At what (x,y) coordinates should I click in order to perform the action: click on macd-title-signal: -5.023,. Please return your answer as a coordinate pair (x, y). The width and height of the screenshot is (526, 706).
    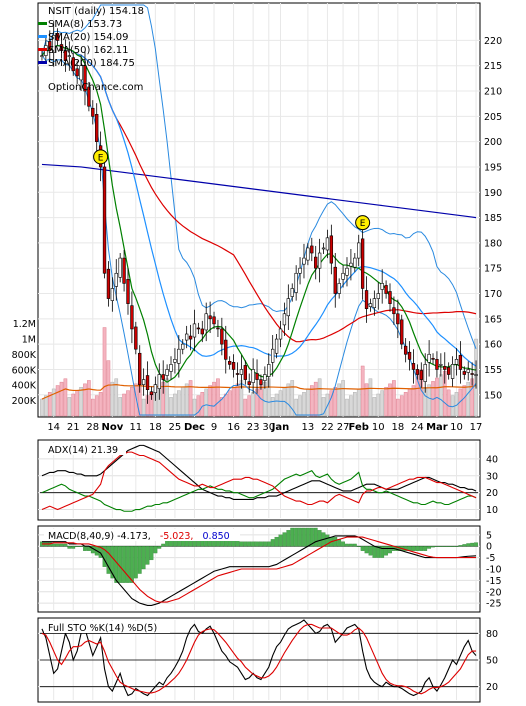
    Looking at the image, I should click on (177, 536).